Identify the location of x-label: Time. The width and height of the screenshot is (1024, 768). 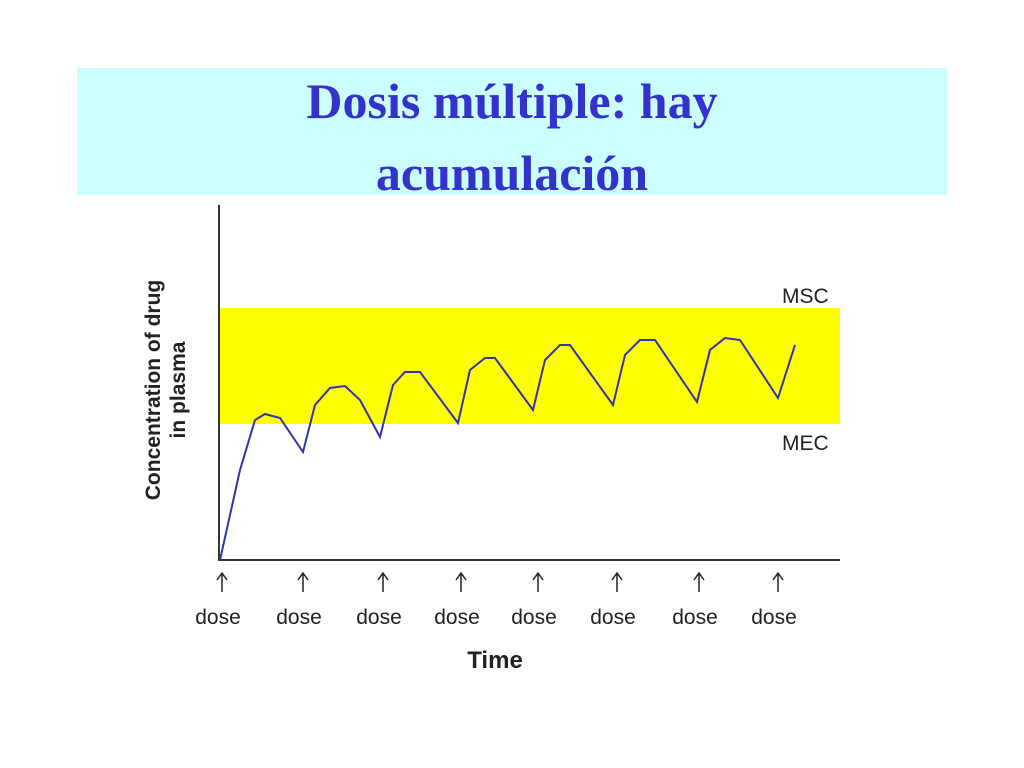
(495, 660).